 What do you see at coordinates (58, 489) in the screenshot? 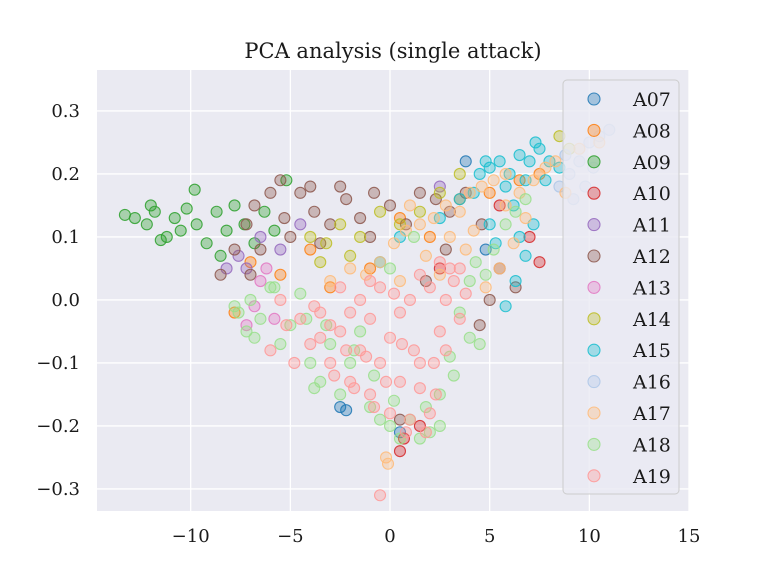
I see `y-tick-label: −0.3` at bounding box center [58, 489].